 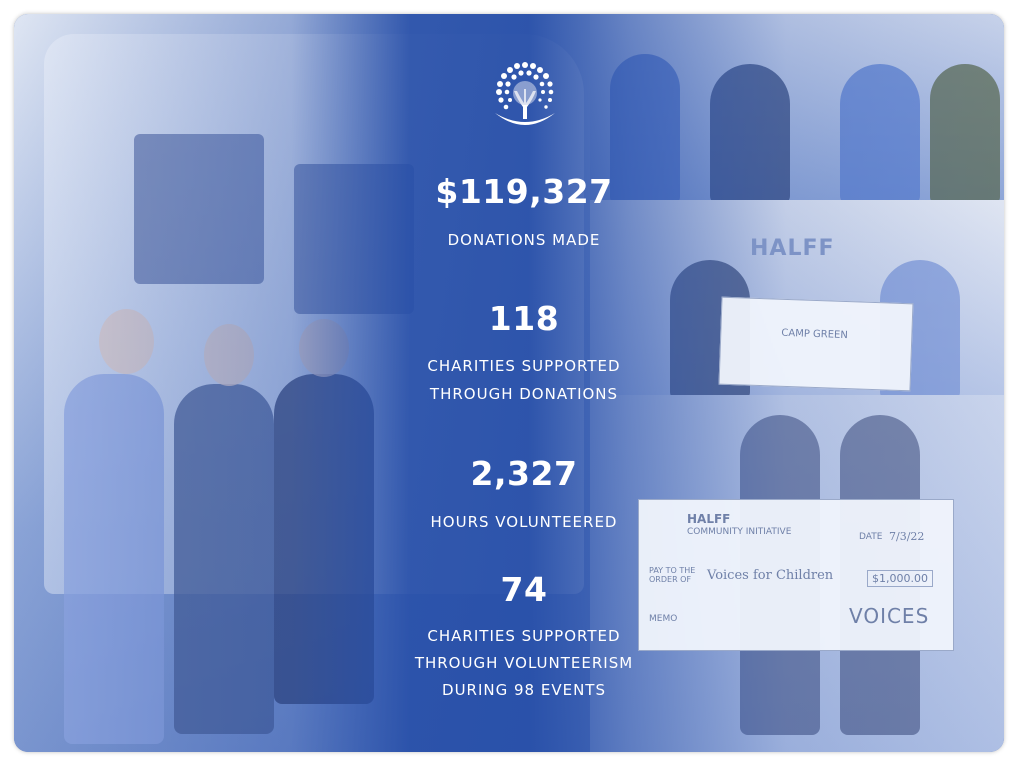 I want to click on check-amount: $1,000.00, so click(x=900, y=578).